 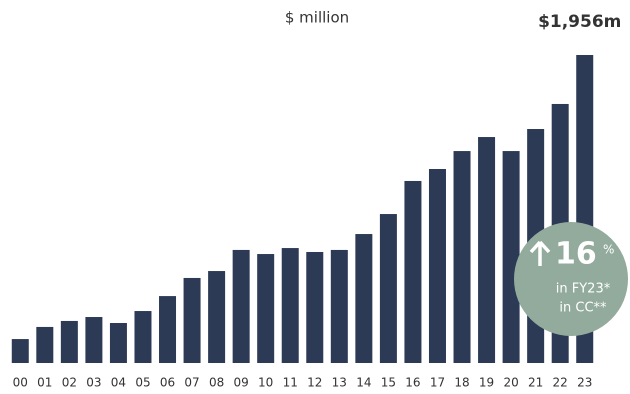 What do you see at coordinates (560, 383) in the screenshot?
I see `x-tick-label: 22` at bounding box center [560, 383].